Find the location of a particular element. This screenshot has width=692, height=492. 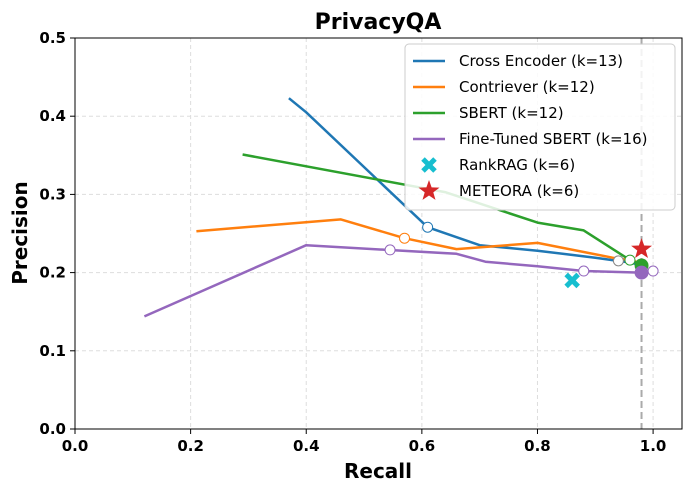

meteora-marker is located at coordinates (641, 248).